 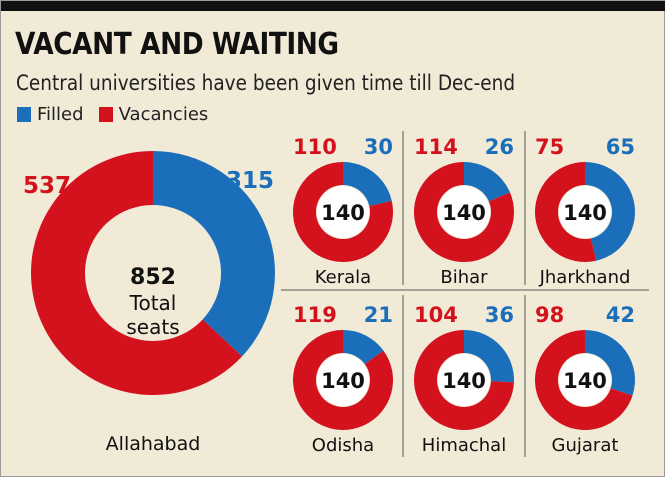 I want to click on donut-hole-bihar, so click(x=464, y=212).